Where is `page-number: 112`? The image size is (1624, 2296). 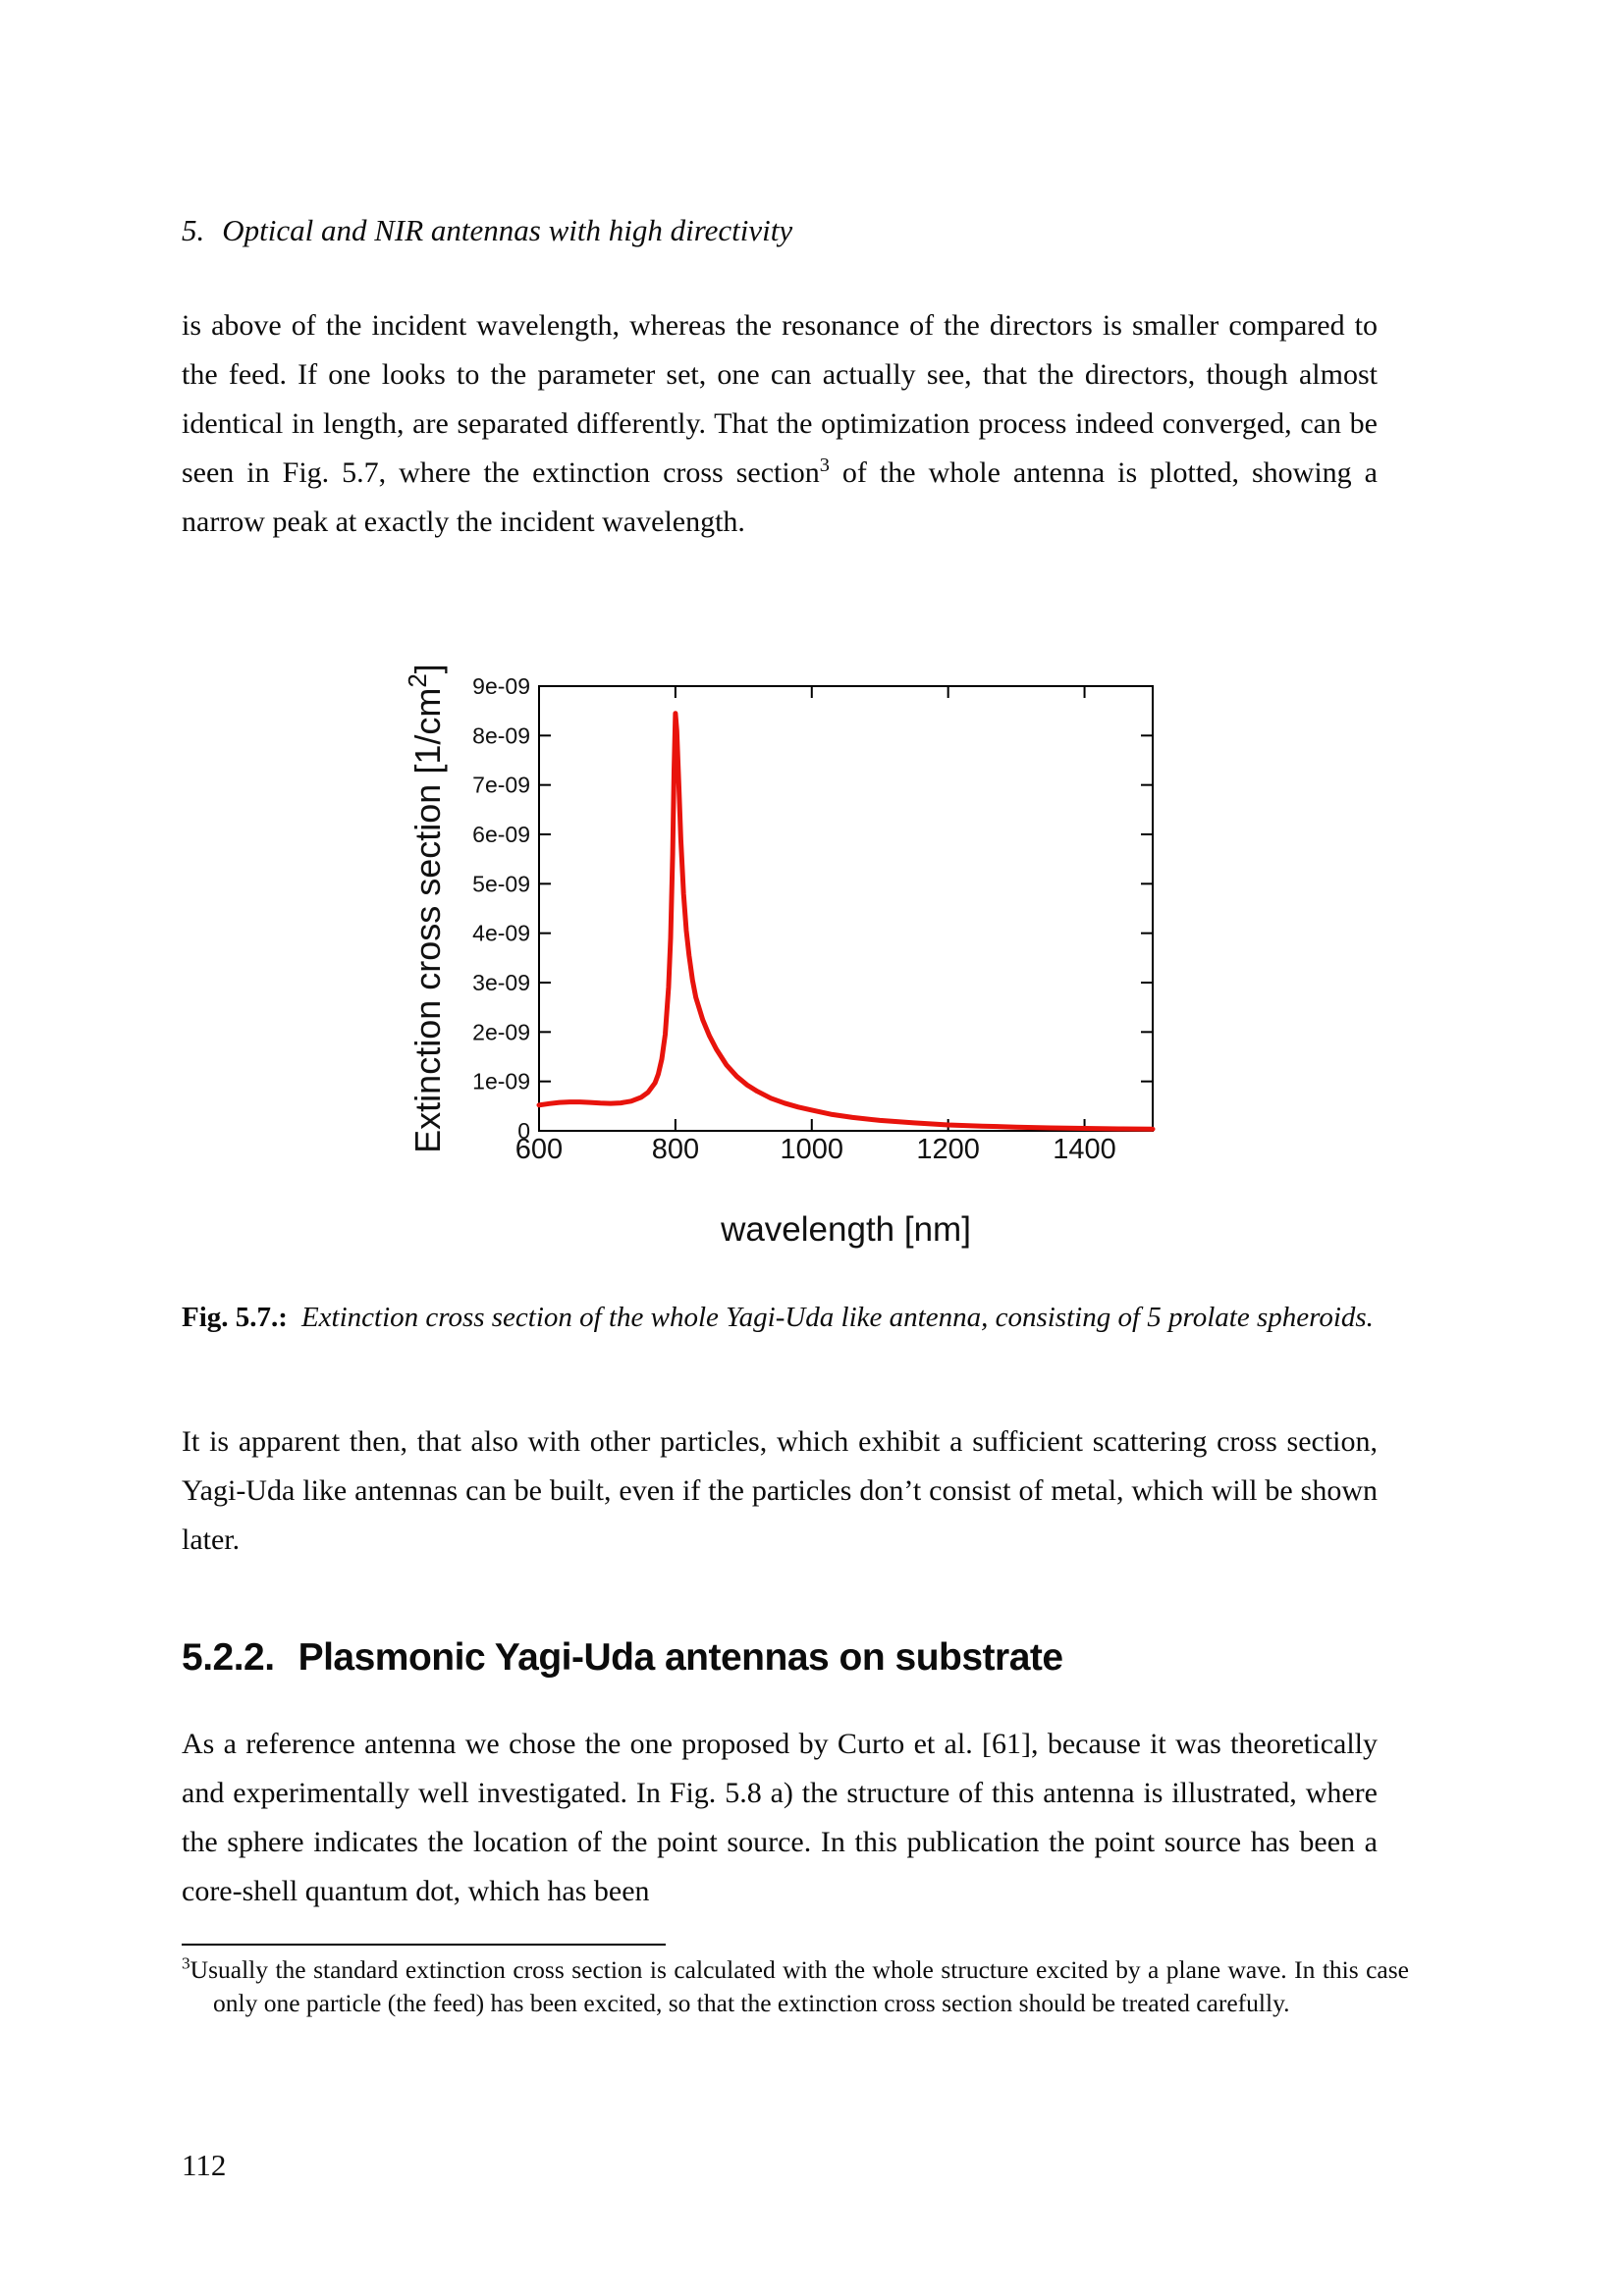
page-number: 112 is located at coordinates (204, 2165).